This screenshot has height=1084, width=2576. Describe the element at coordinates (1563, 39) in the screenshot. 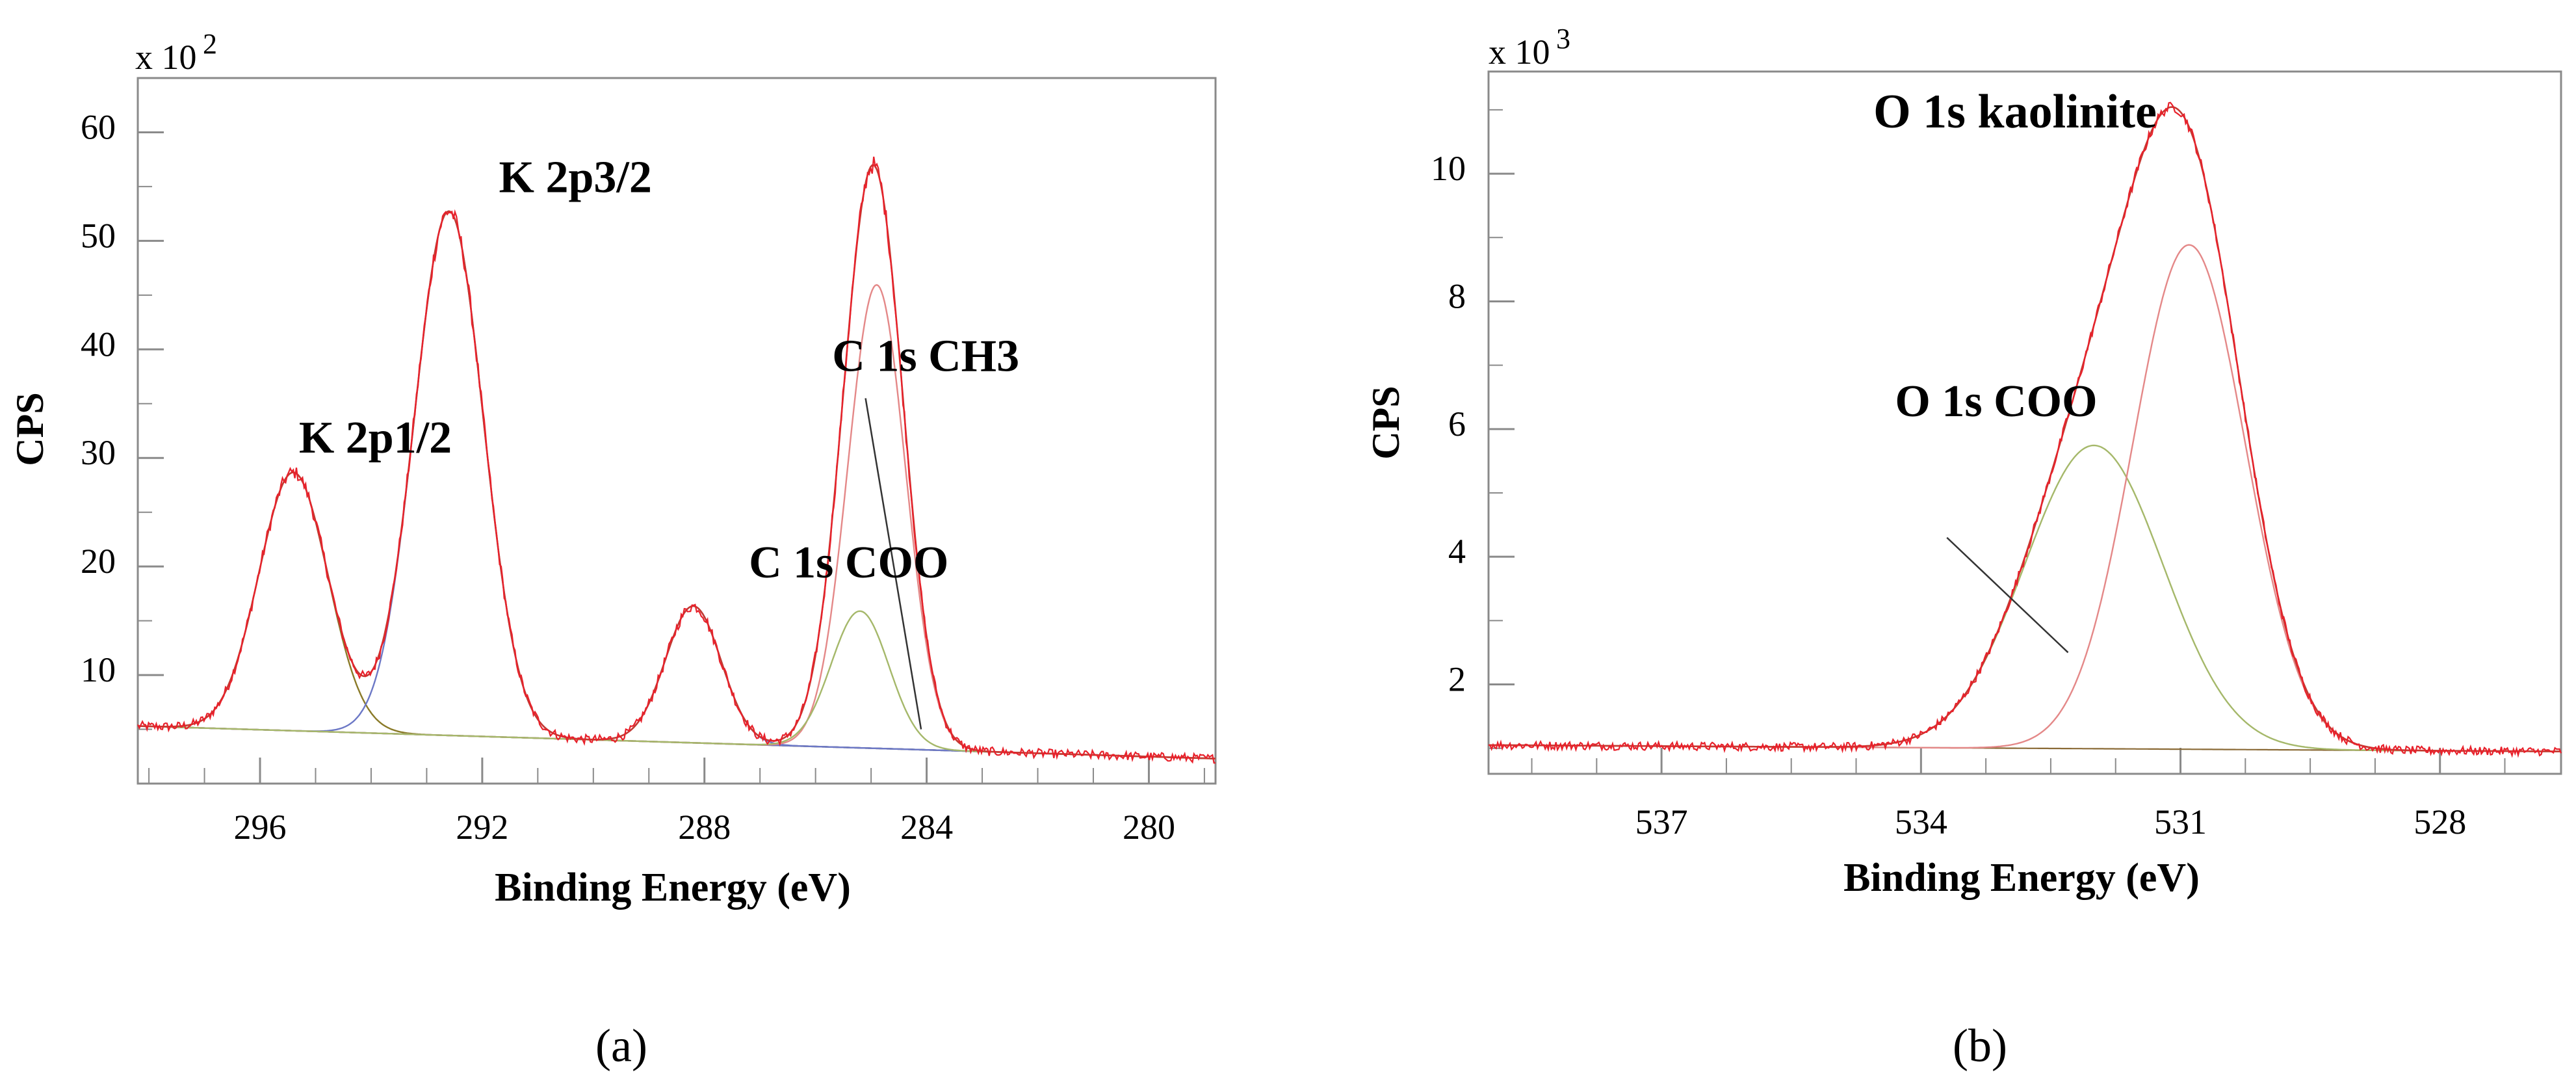

I see `panel-b-exponent-power: 3` at that location.